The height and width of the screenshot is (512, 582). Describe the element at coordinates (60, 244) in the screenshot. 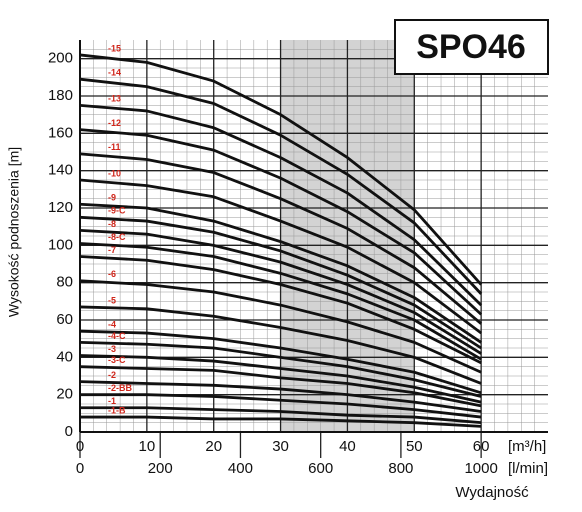

I see `y-tick-label: 100` at that location.